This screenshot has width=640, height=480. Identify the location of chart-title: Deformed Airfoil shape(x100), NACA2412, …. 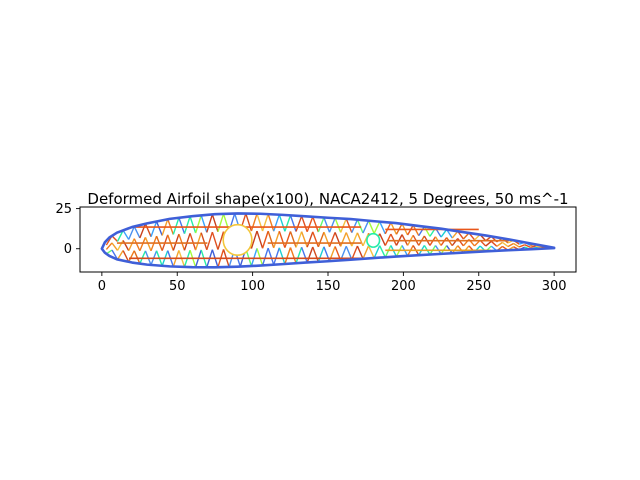
(327, 199).